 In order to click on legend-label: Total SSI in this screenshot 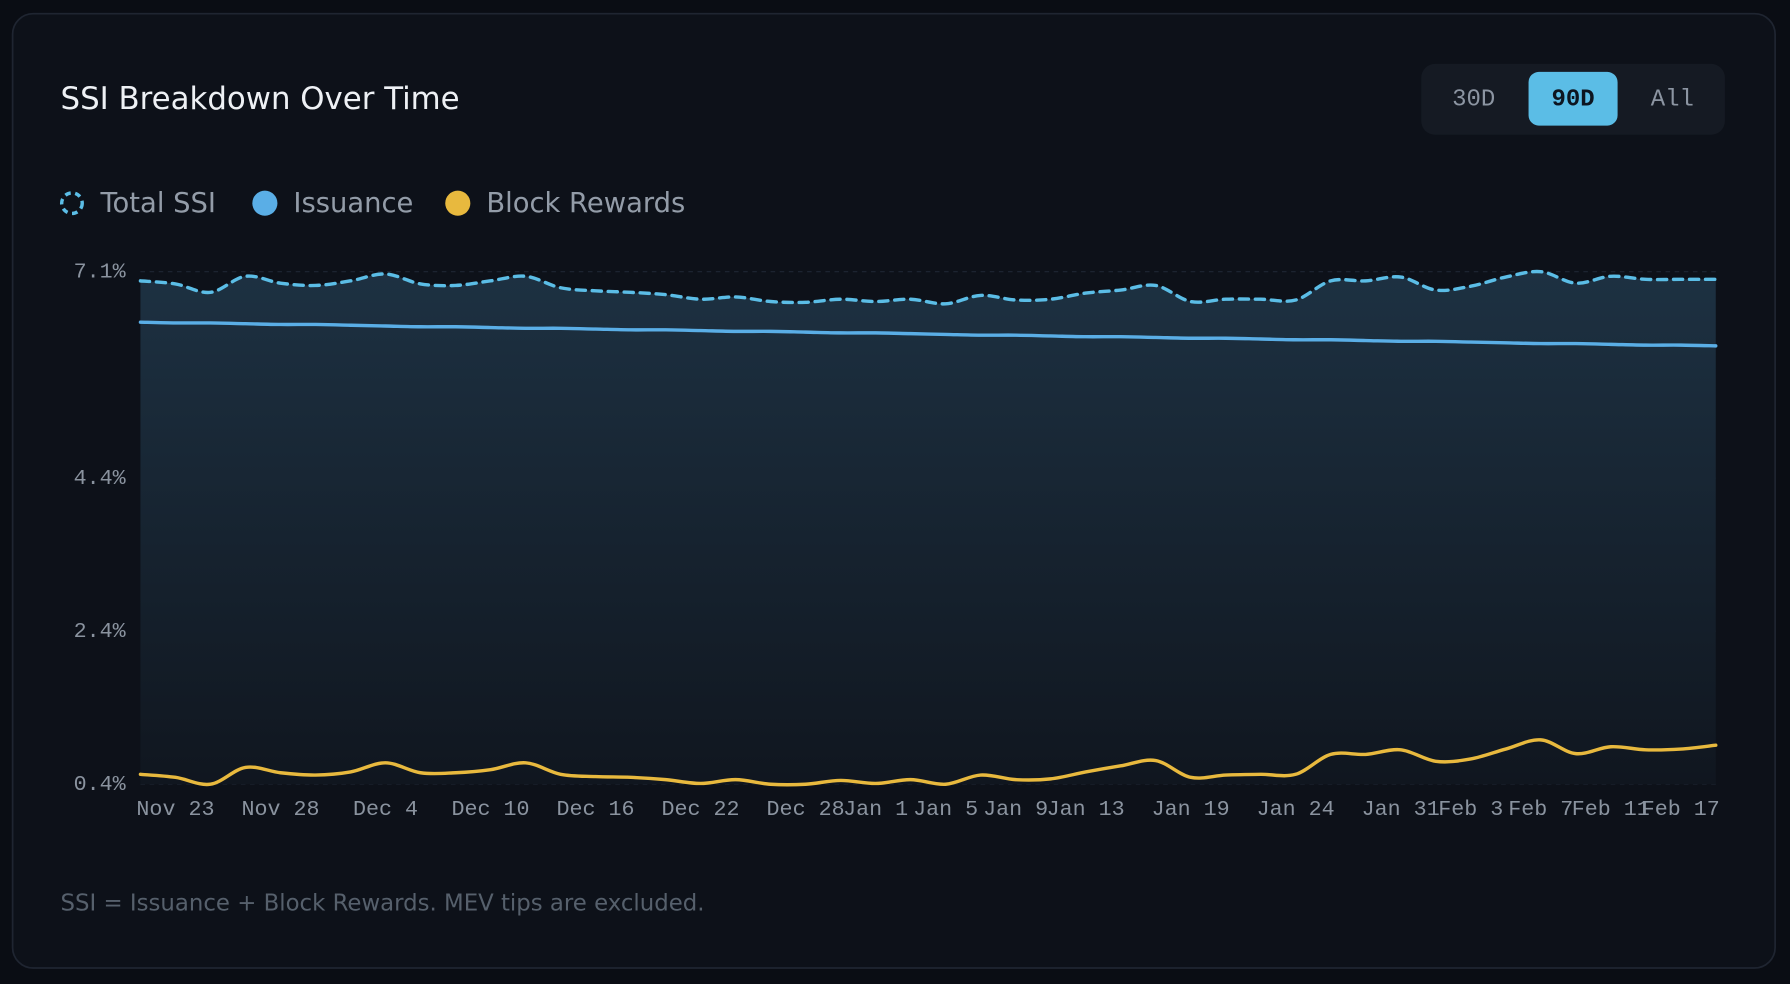, I will do `click(157, 203)`.